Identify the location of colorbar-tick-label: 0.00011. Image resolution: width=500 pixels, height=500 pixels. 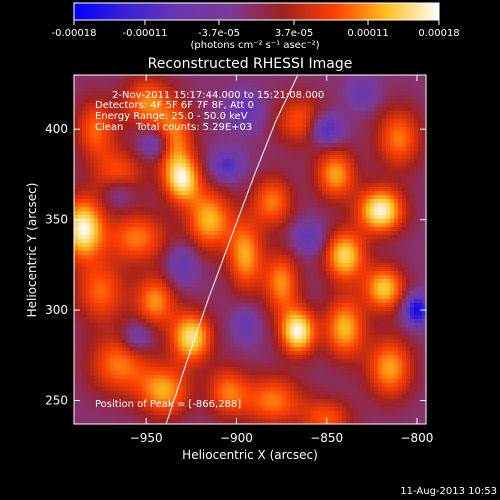
(367, 33).